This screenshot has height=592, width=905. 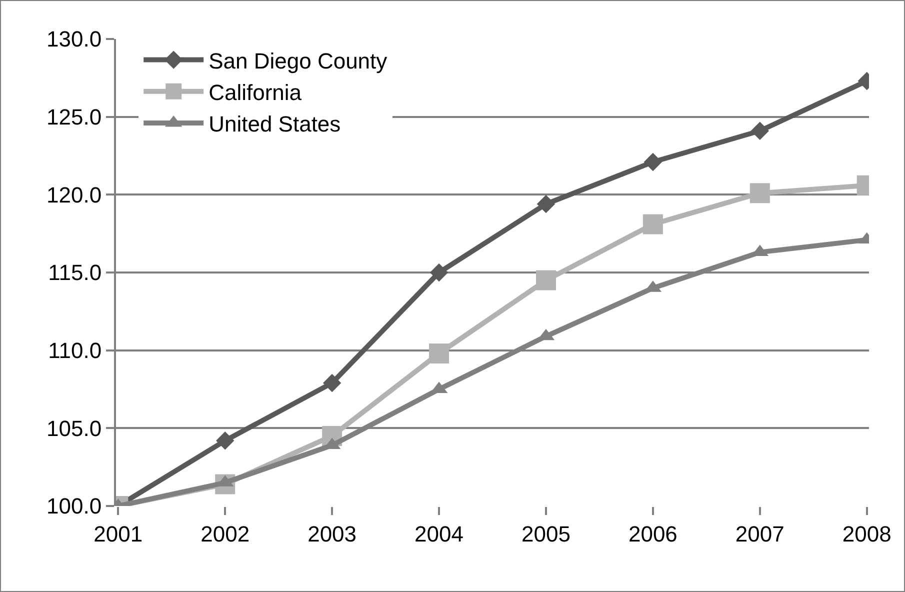 I want to click on x-tick-label: 2003, so click(x=332, y=533).